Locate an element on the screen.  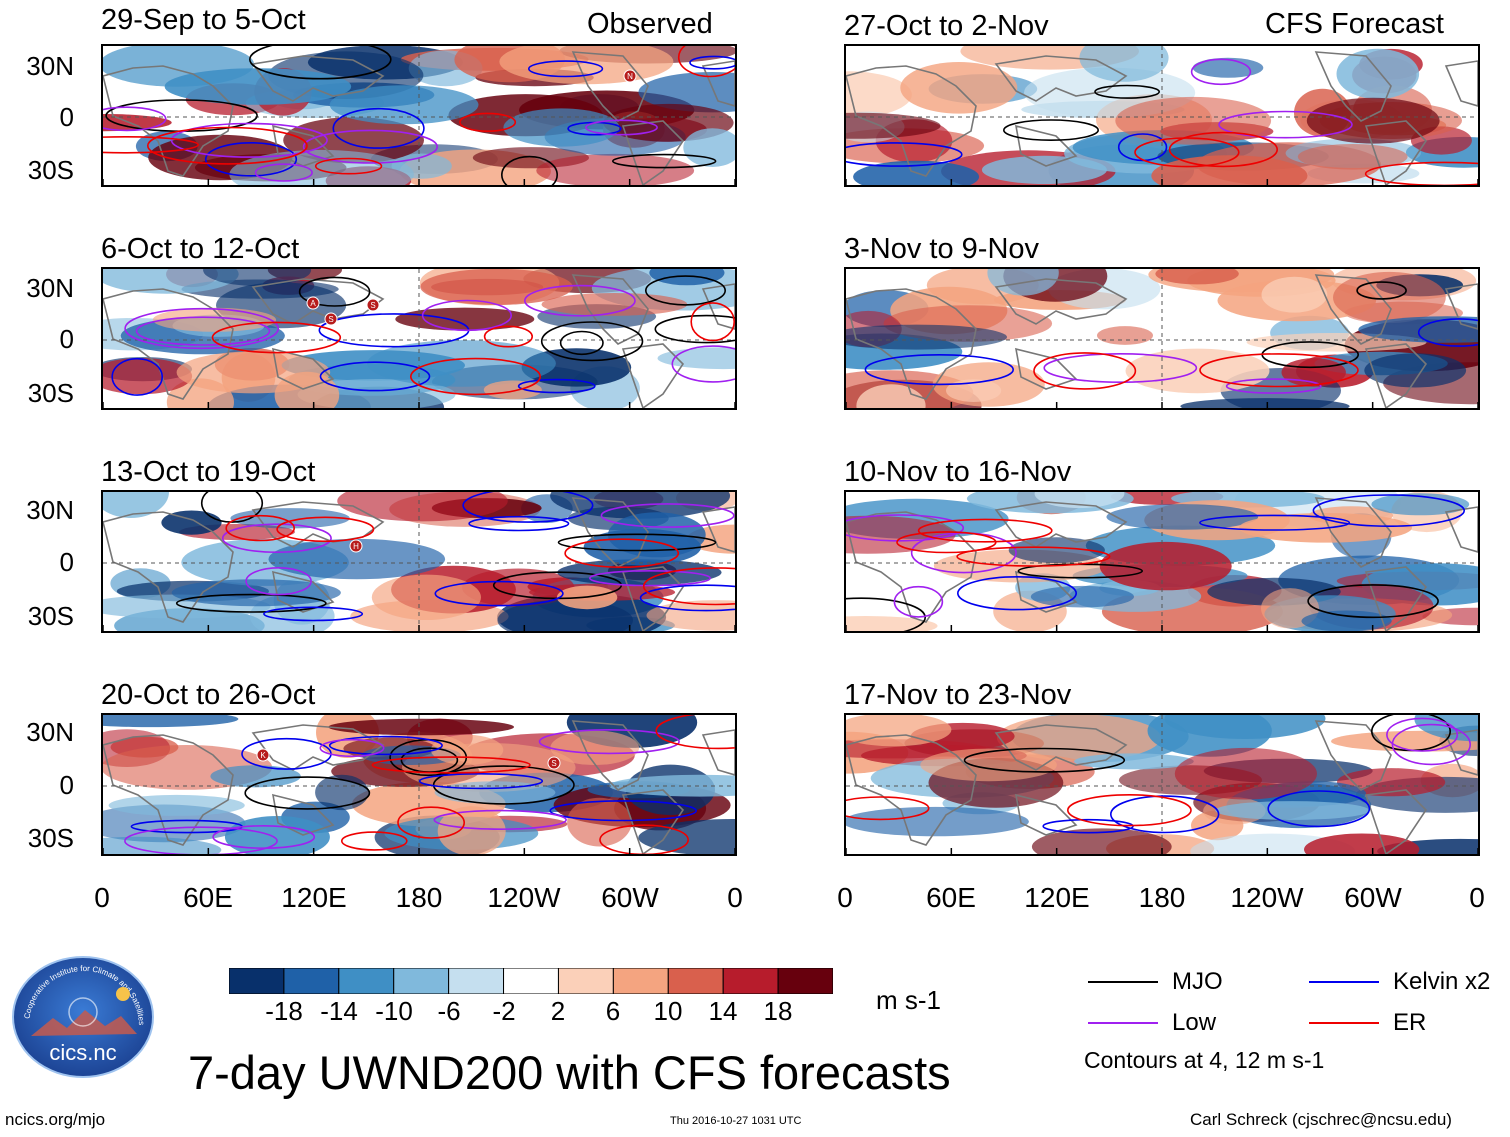
colorbar-label: -14 is located at coordinates (339, 1011).